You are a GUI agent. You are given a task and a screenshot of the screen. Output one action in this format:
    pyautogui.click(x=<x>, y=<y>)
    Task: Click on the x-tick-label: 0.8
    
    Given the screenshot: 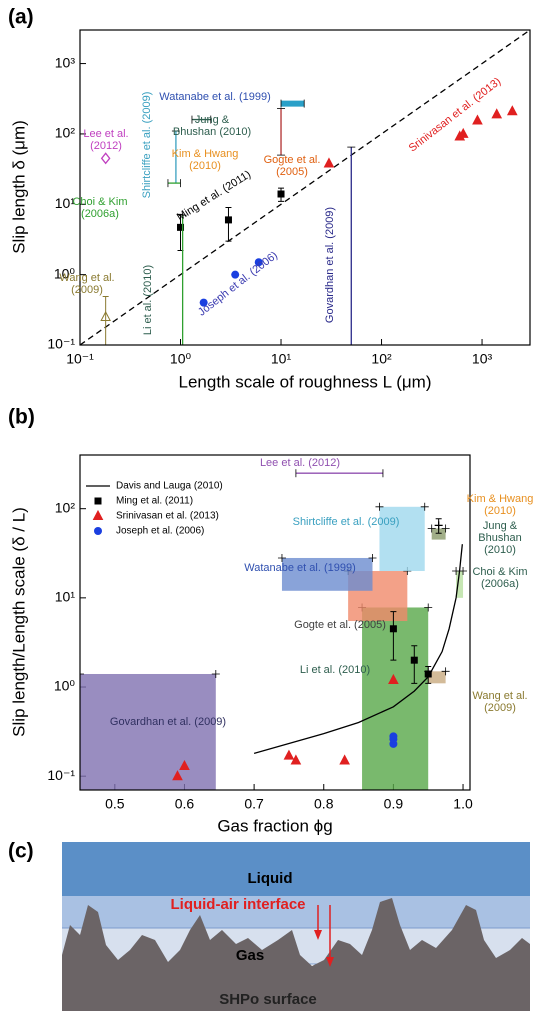 What is the action you would take?
    pyautogui.click(x=324, y=804)
    